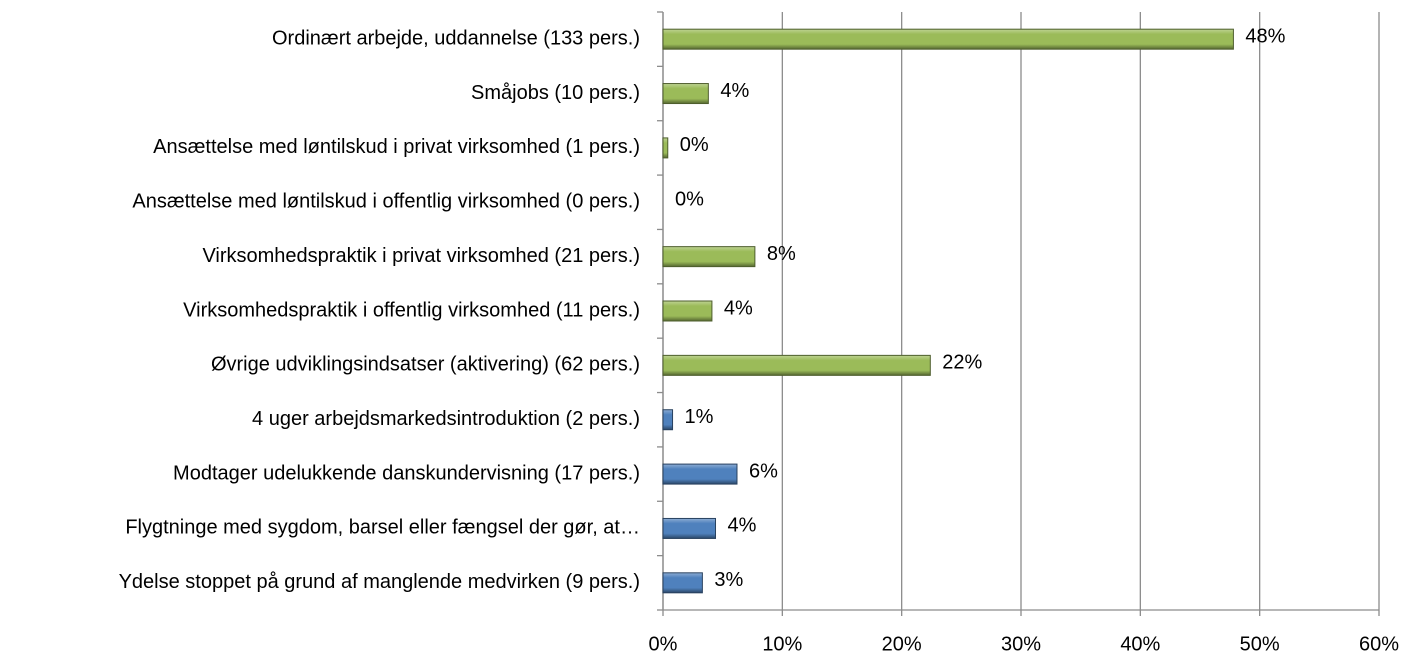 This screenshot has width=1403, height=656. I want to click on x-tick-label: 20%, so click(902, 644).